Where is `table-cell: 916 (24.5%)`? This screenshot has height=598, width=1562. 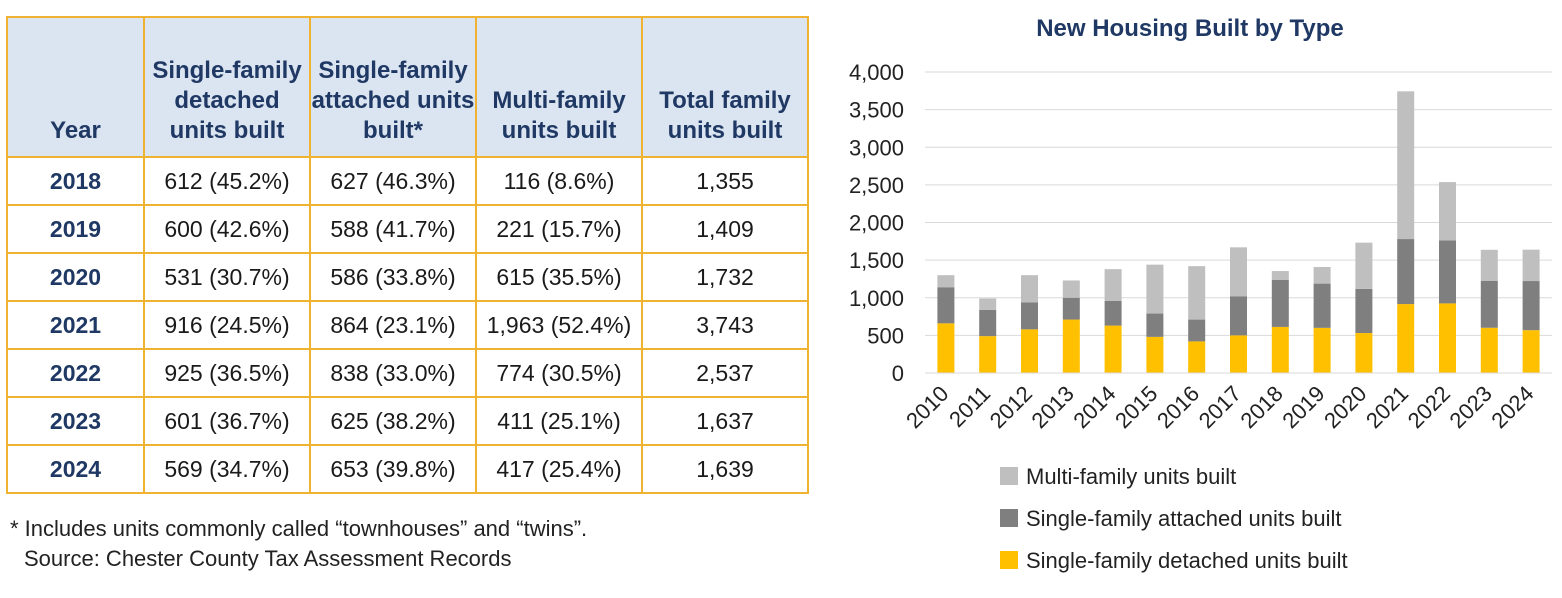
table-cell: 916 (24.5%) is located at coordinates (227, 325).